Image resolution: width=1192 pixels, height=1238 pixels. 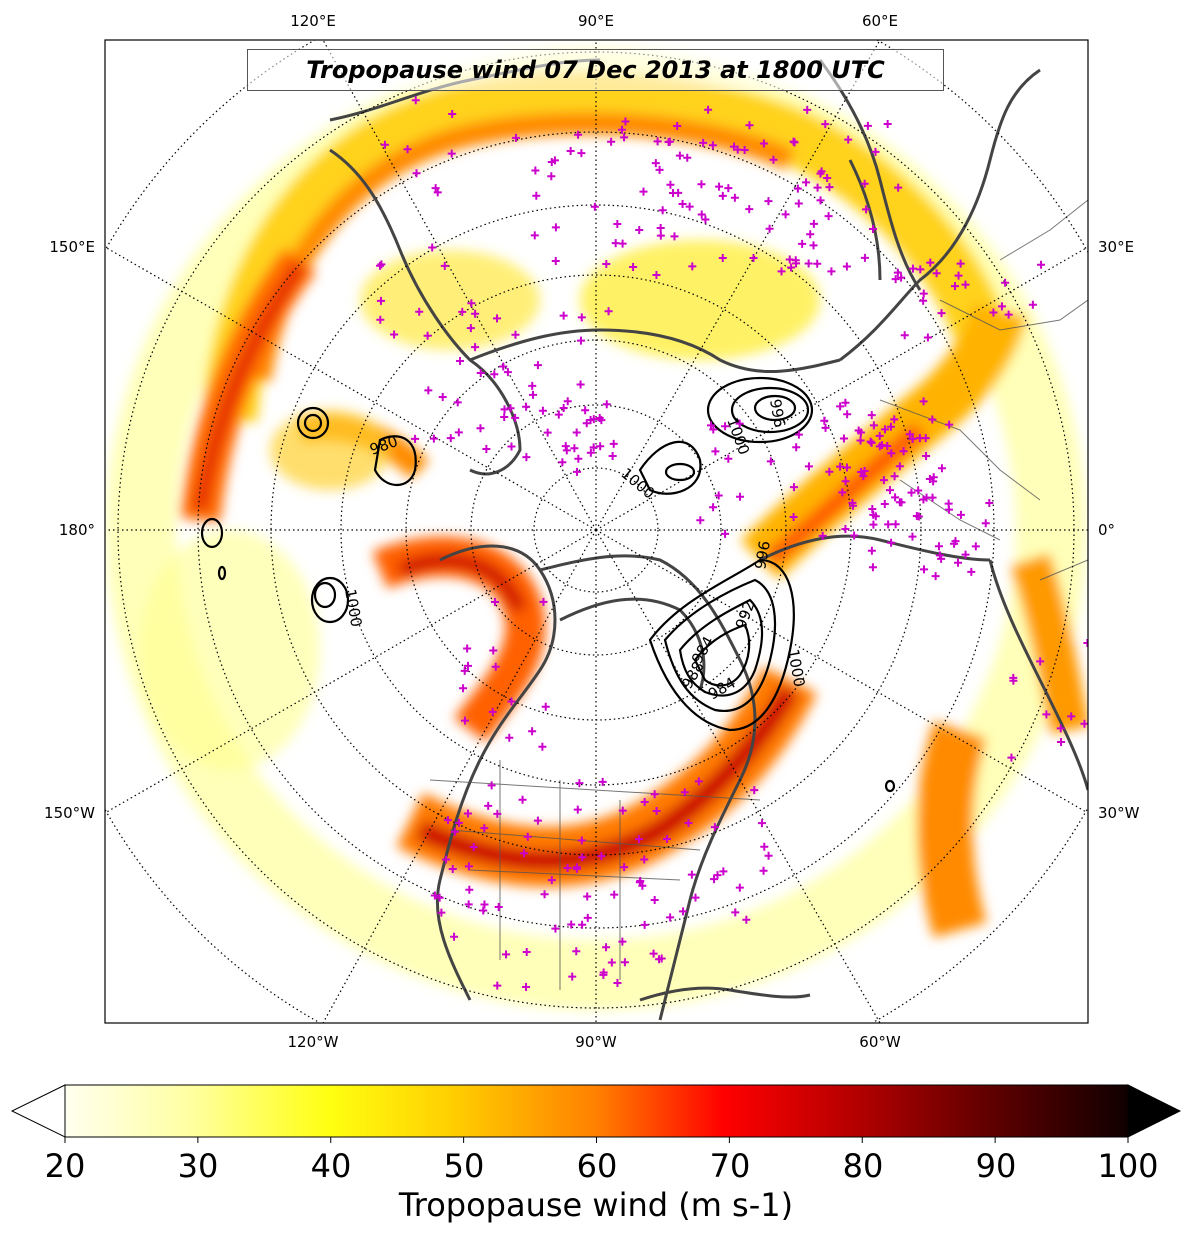 I want to click on lon-label-left: 180°, so click(x=76, y=530).